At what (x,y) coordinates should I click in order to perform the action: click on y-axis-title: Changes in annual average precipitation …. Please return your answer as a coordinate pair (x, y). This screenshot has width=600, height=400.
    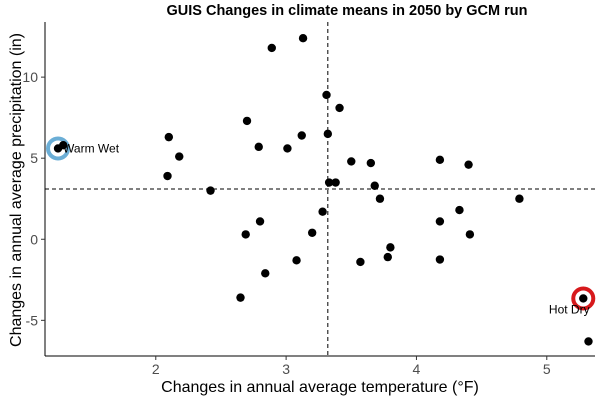
    Looking at the image, I should click on (16, 190).